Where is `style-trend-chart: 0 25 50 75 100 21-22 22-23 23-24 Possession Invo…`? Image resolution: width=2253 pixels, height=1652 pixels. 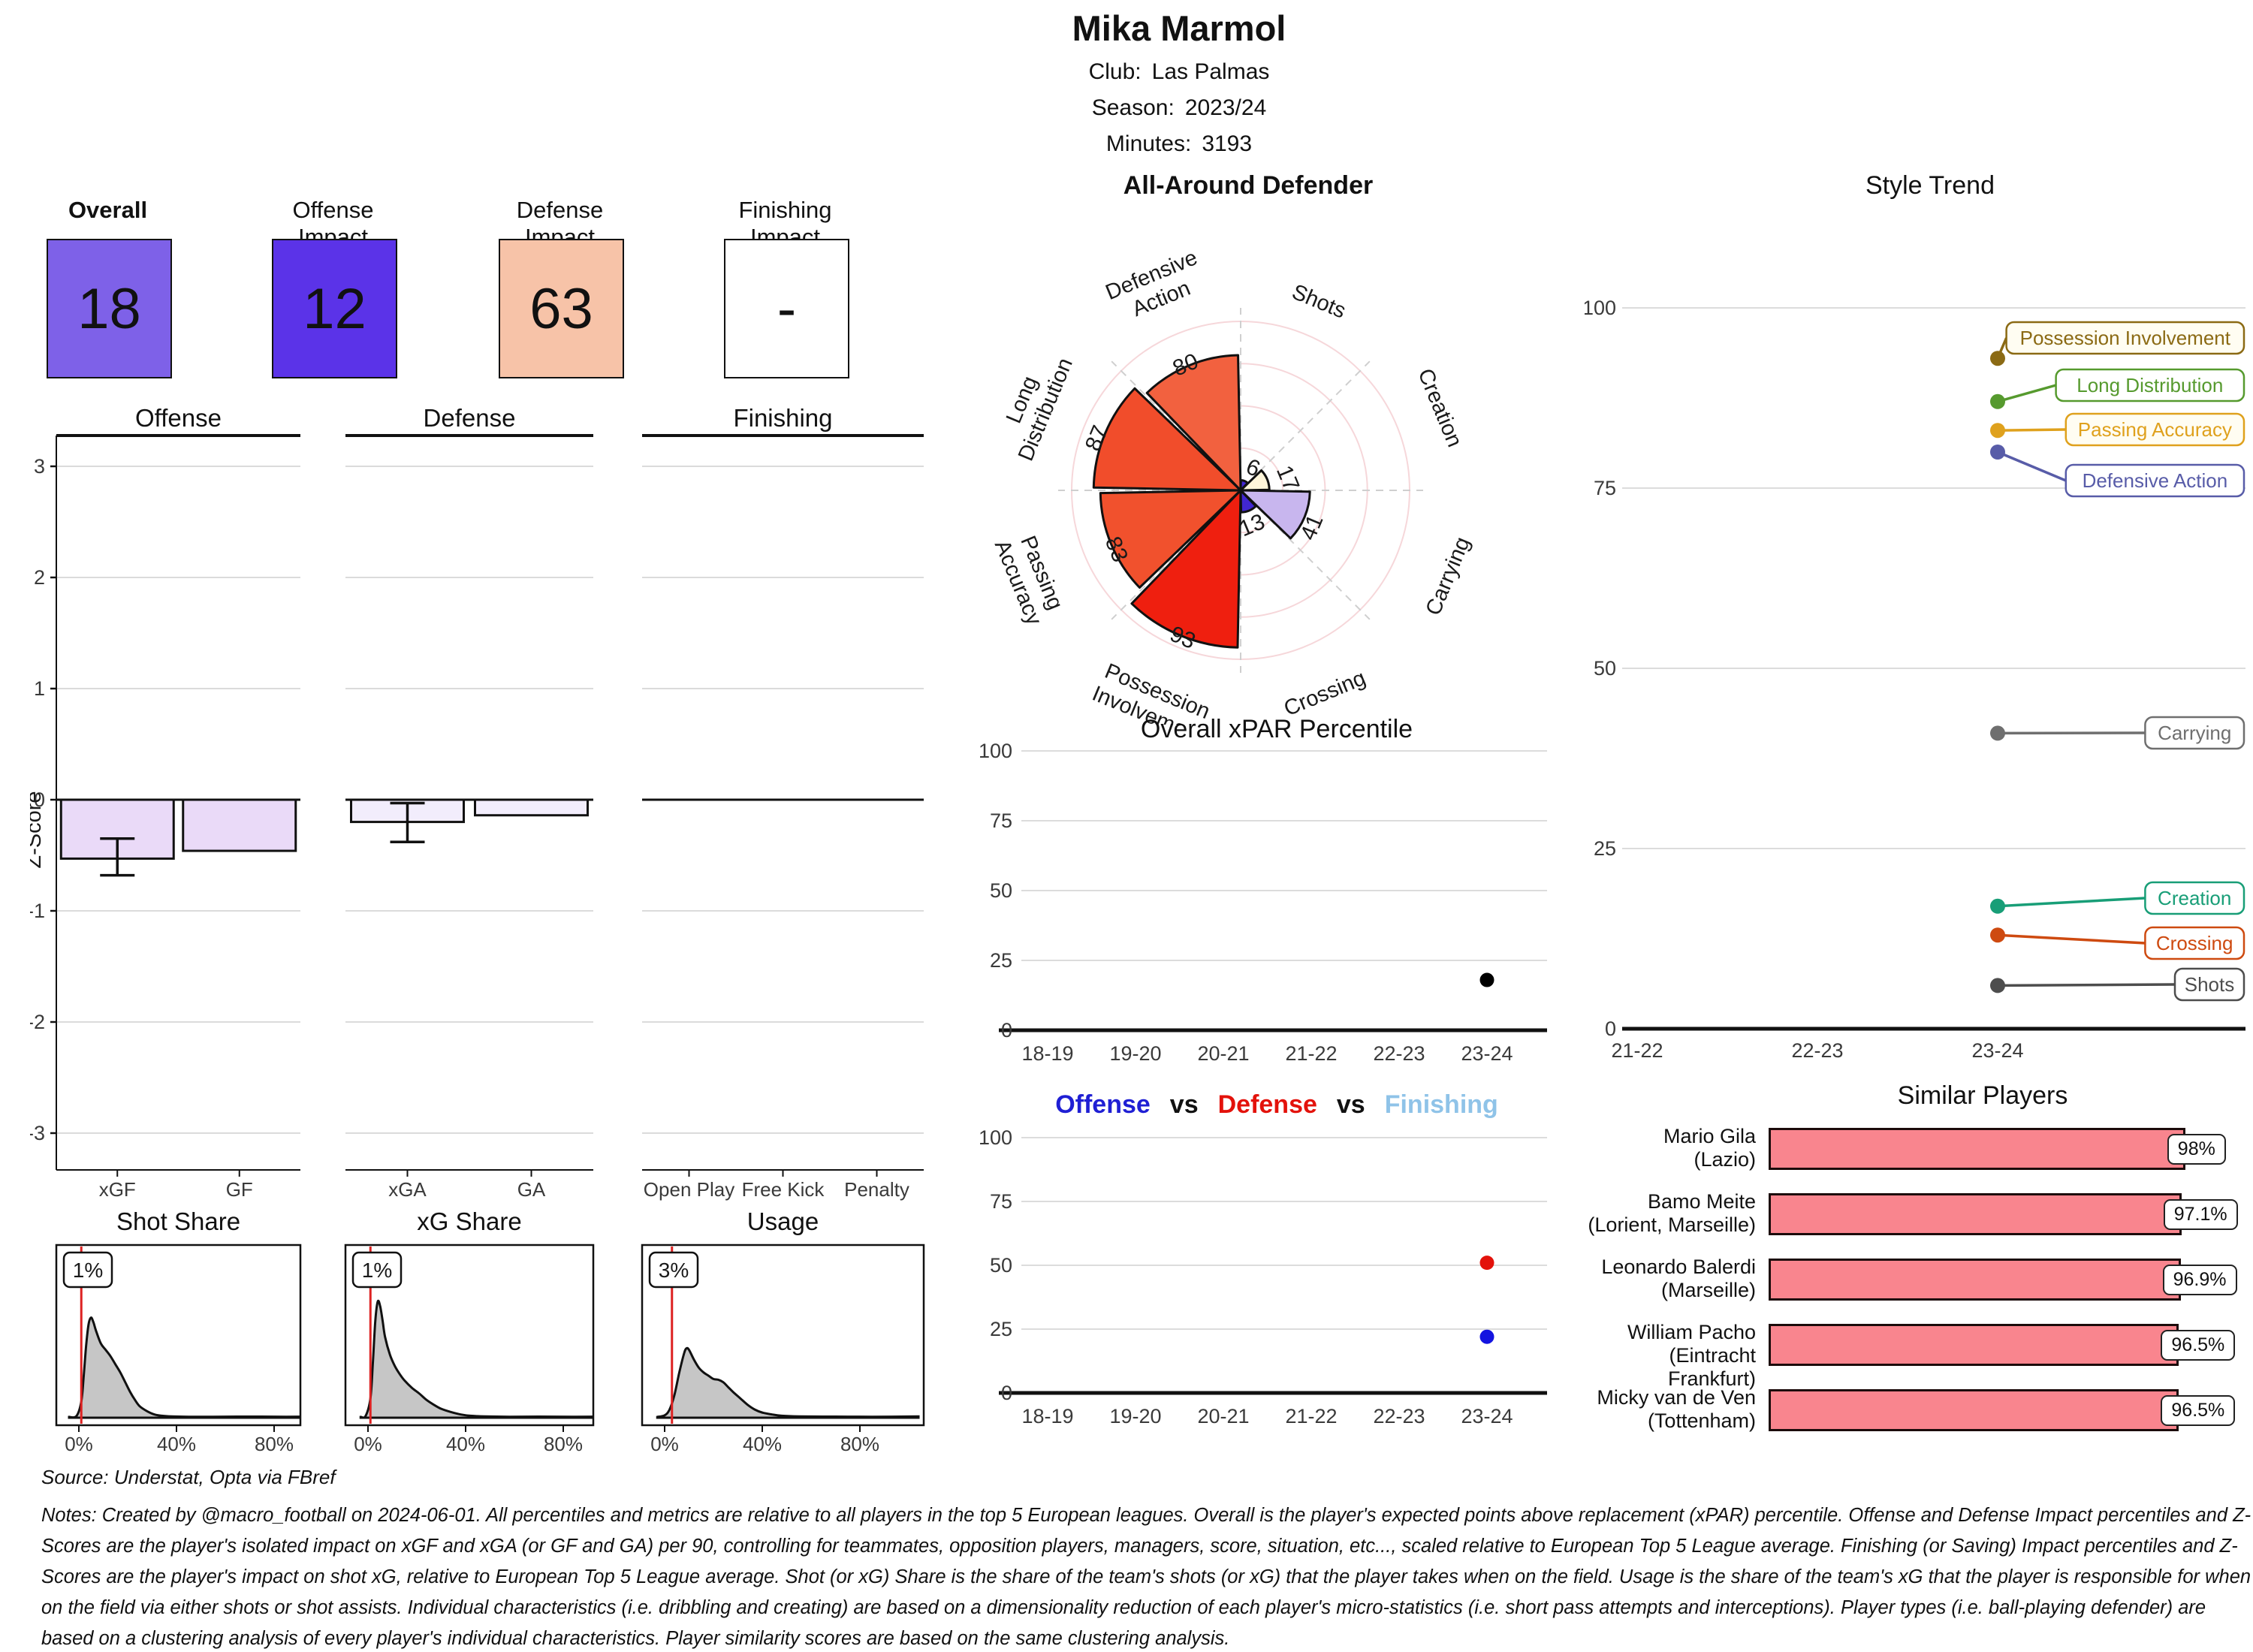 style-trend-chart: 0 25 50 75 100 21-22 22-23 23-24 Possession Invo… is located at coordinates (1915, 679).